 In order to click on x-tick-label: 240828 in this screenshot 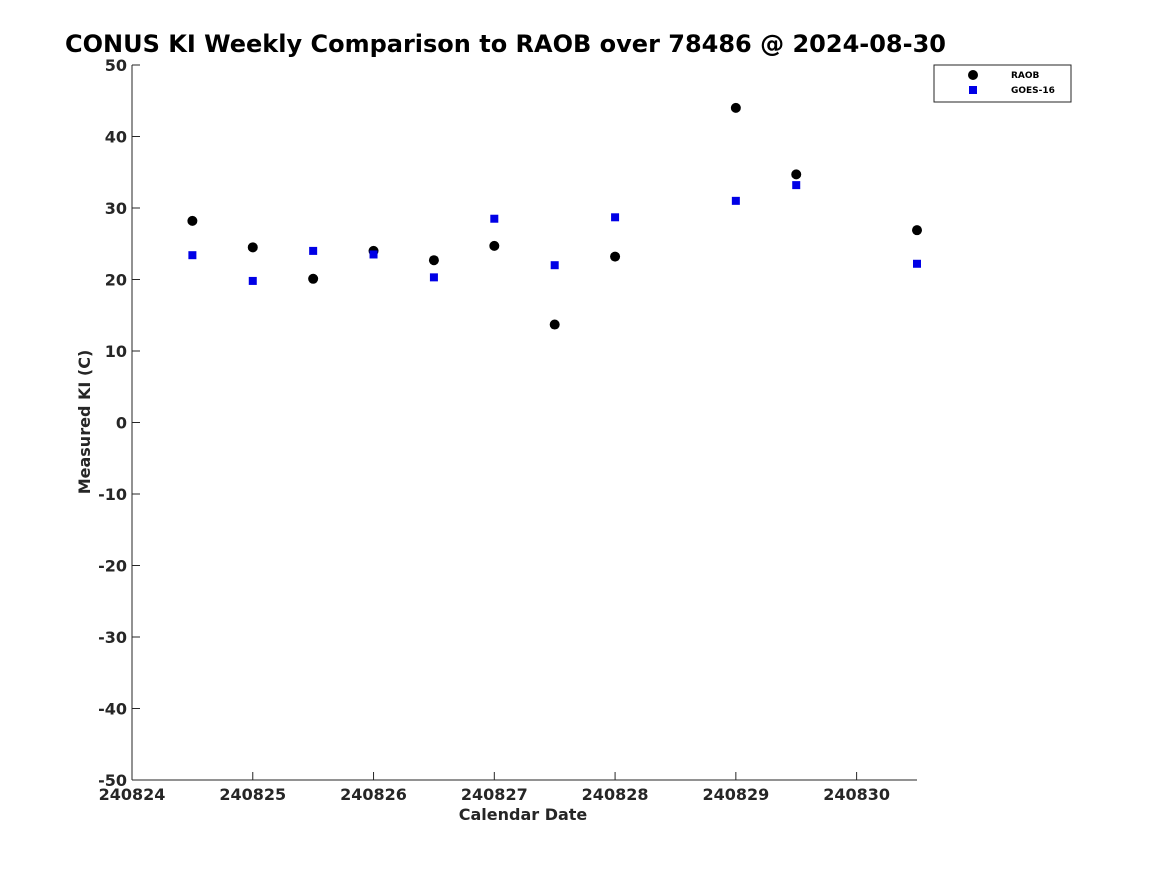, I will do `click(615, 794)`.